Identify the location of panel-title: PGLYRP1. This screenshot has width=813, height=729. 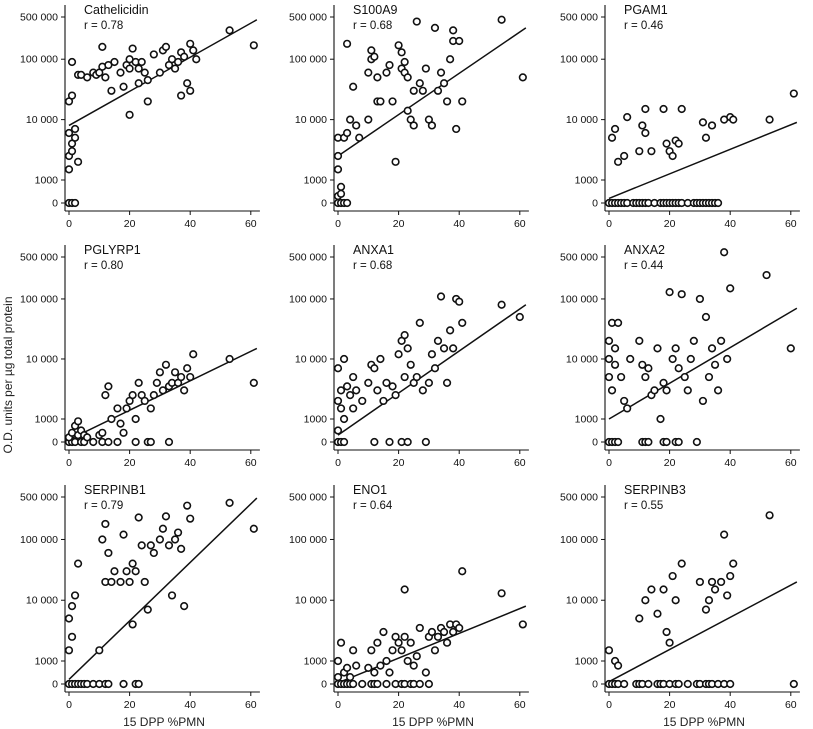
(112, 250).